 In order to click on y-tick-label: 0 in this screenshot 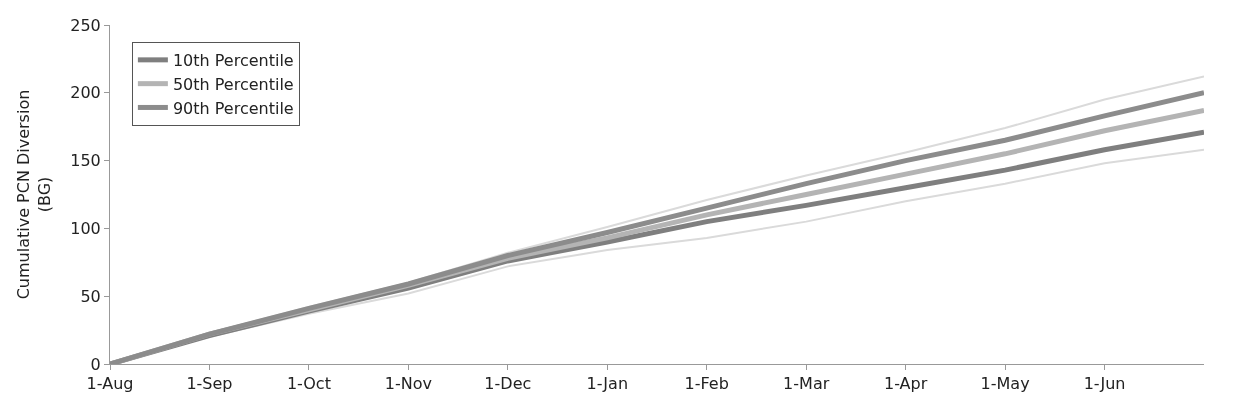, I will do `click(95, 364)`.